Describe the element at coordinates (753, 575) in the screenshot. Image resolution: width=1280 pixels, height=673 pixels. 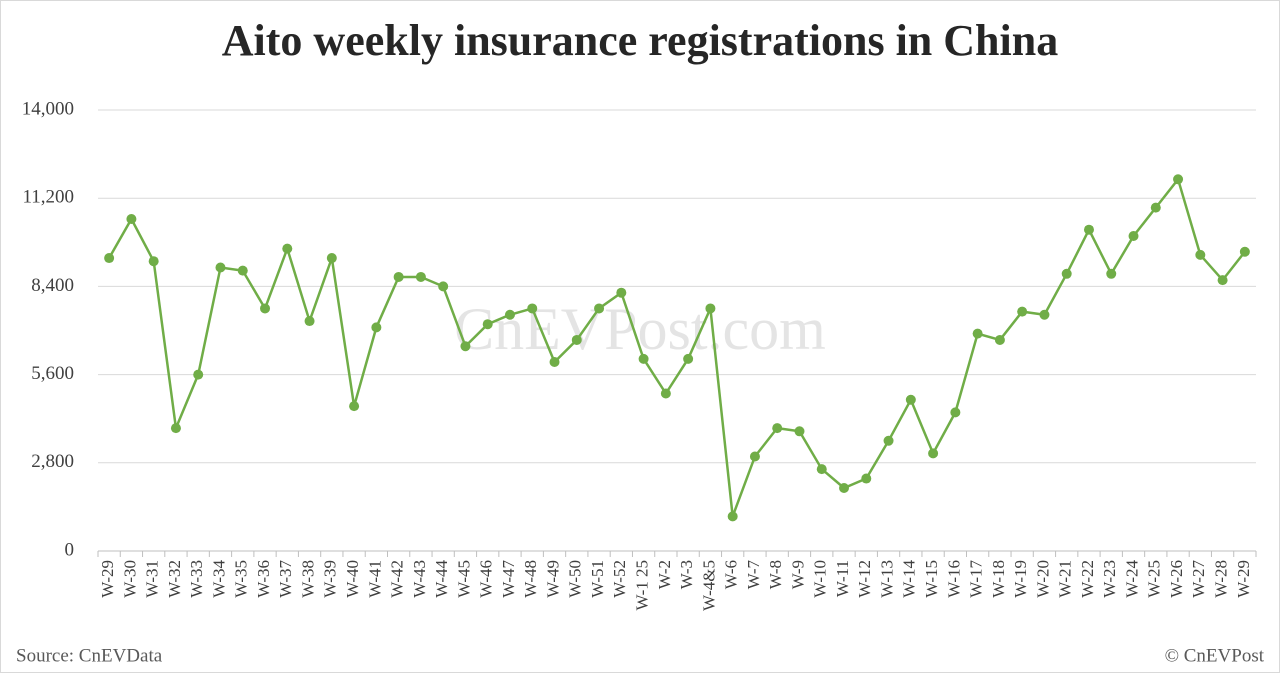
I see `x-tick-label: W-7` at that location.